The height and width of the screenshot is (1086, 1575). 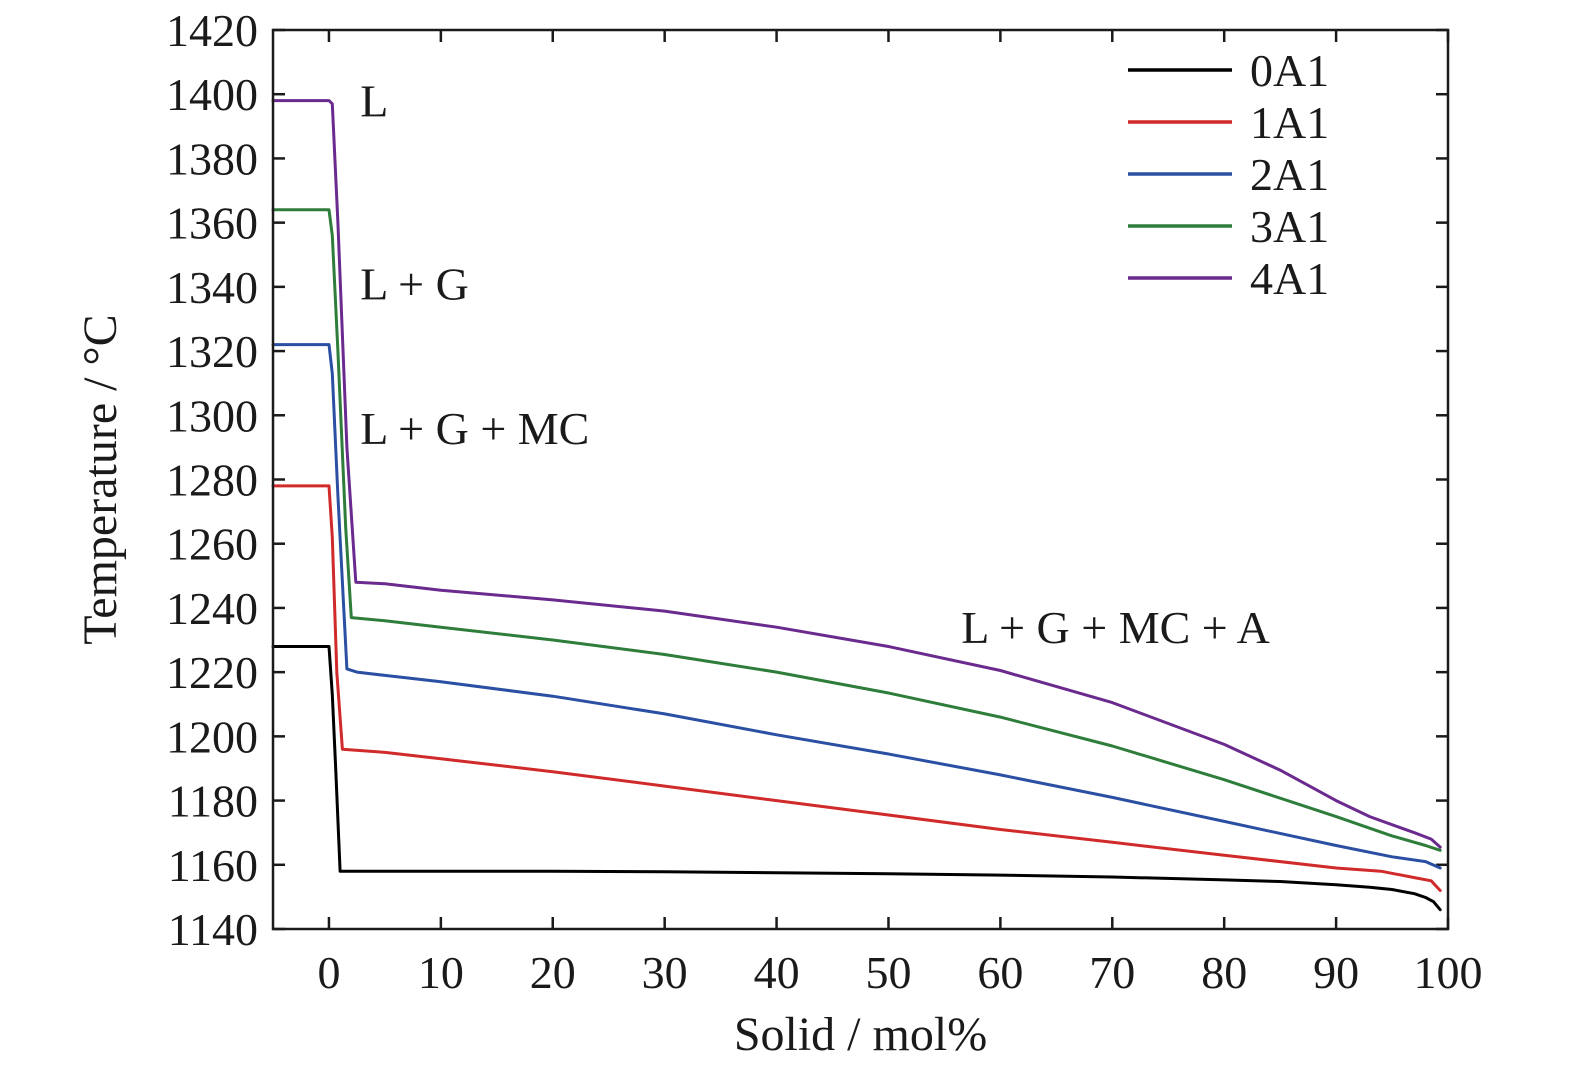 I want to click on x-tick-label: 80, so click(x=1224, y=972).